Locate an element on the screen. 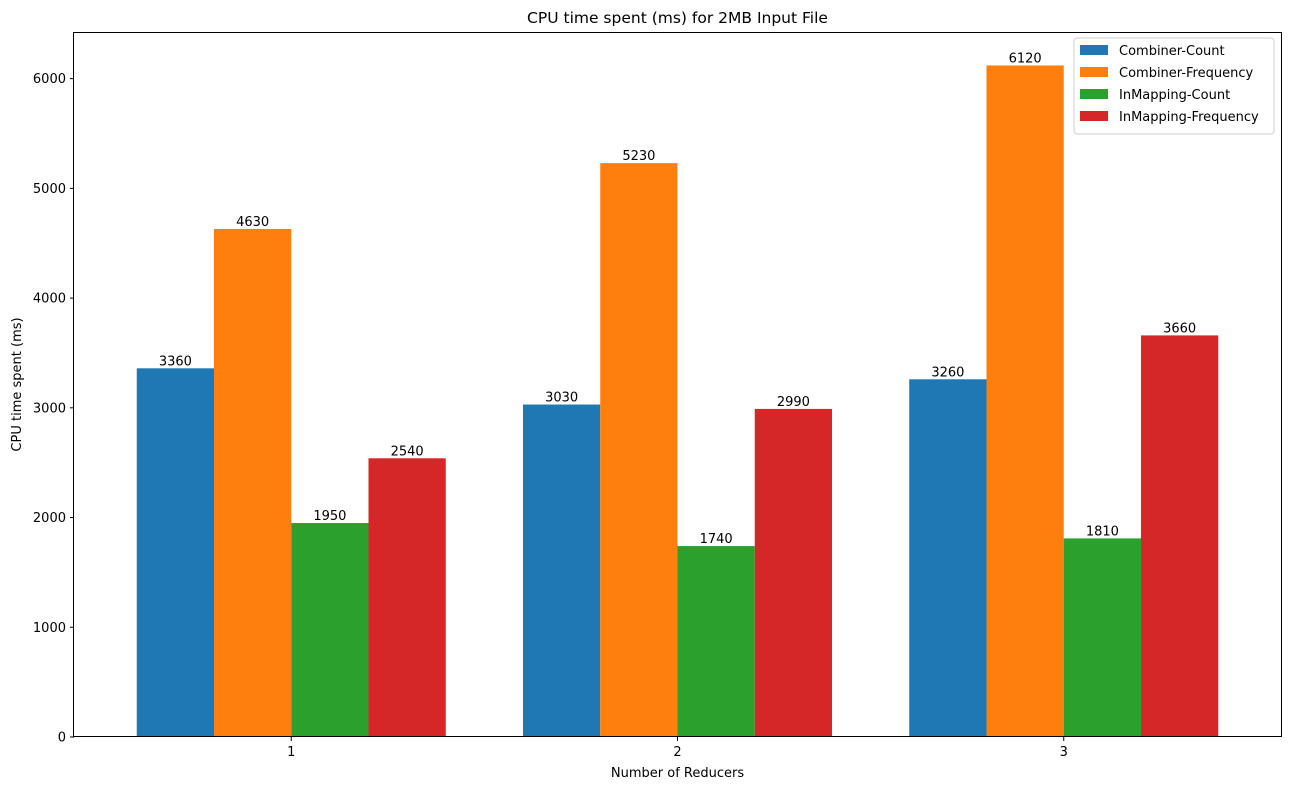 Image resolution: width=1289 pixels, height=790 pixels. legend-label: InMapping-Frequency is located at coordinates (1189, 117).